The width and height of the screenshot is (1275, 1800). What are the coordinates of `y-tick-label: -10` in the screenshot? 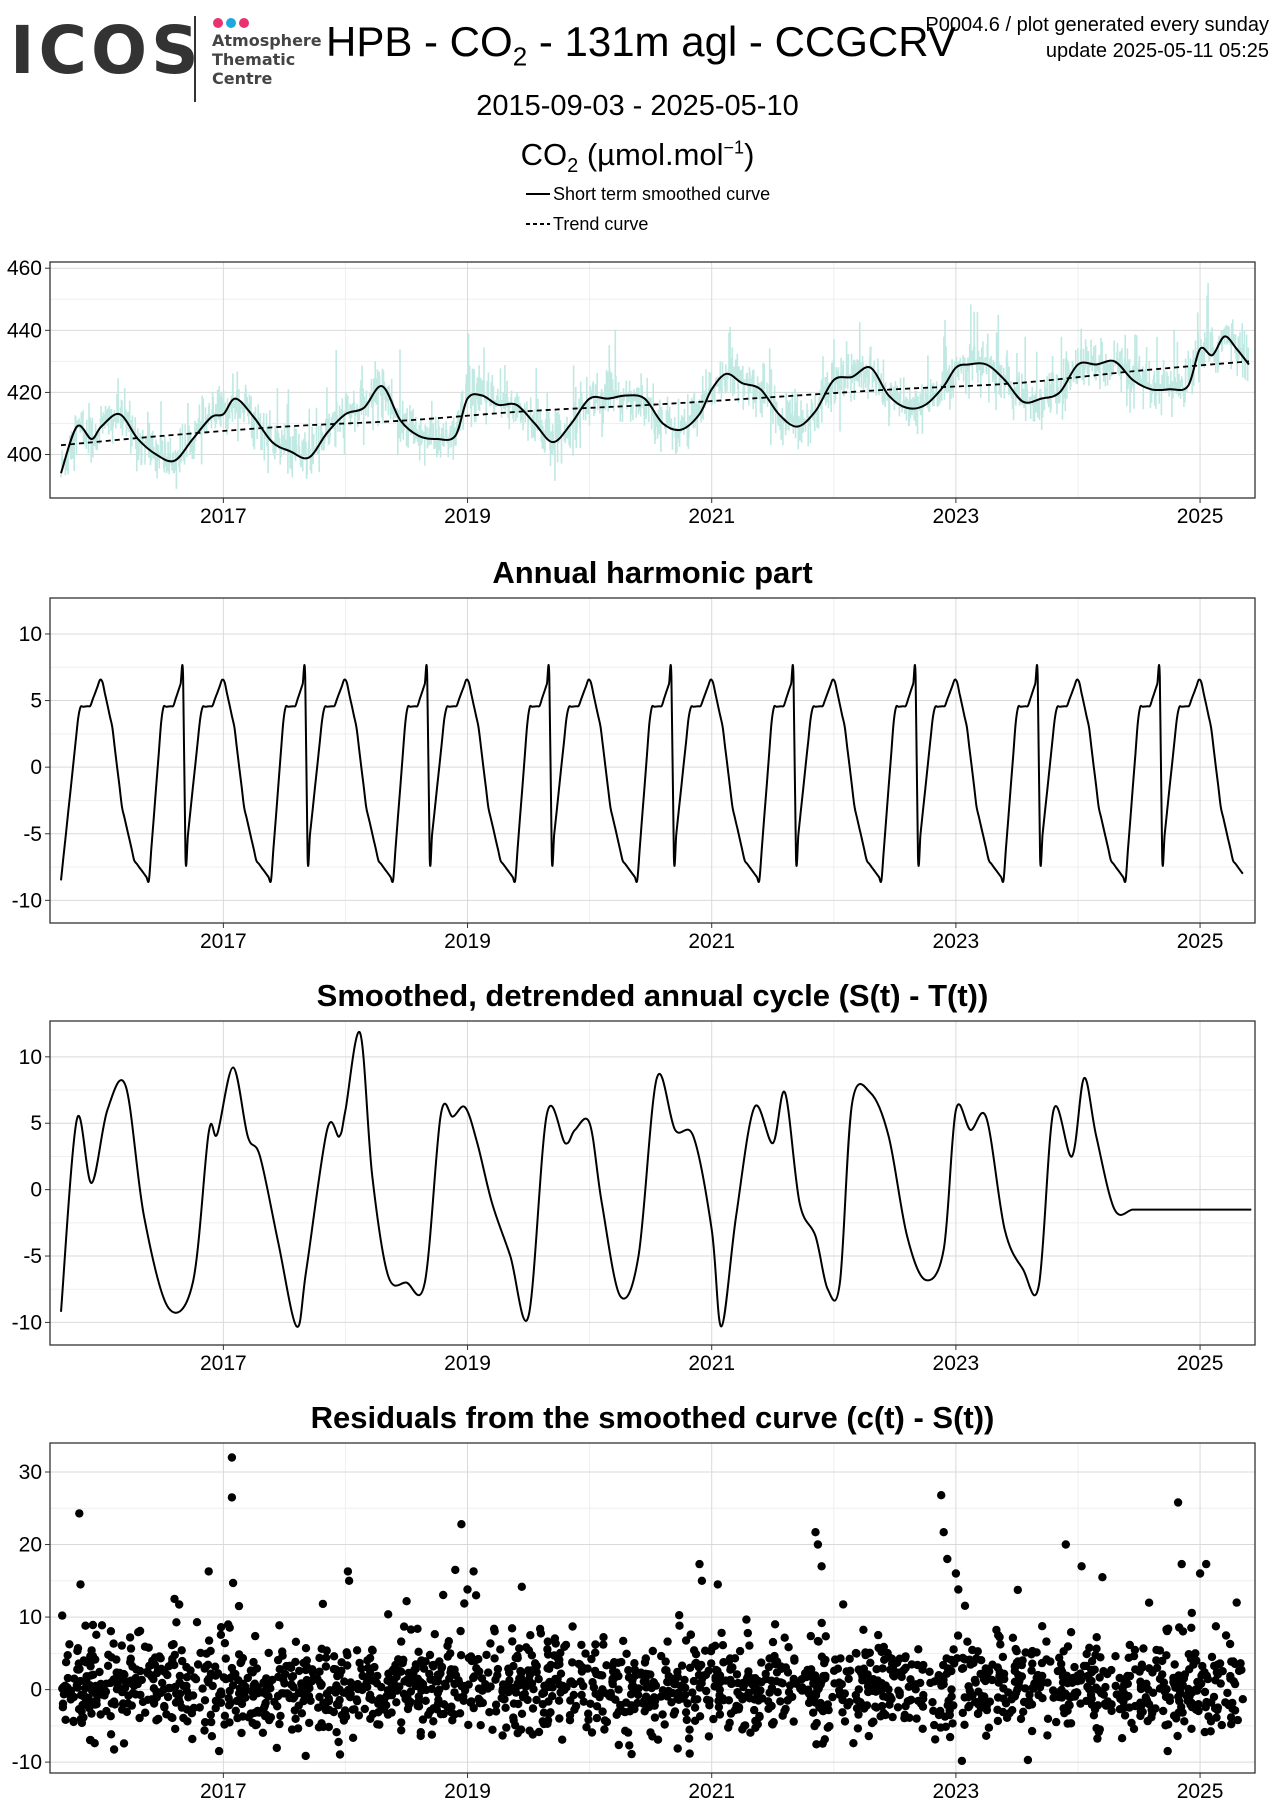 It's located at (27, 1762).